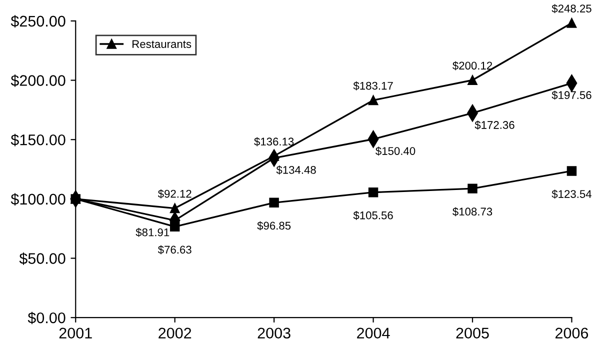 The width and height of the screenshot is (605, 349). What do you see at coordinates (153, 232) in the screenshot?
I see `data-label: $81.91` at bounding box center [153, 232].